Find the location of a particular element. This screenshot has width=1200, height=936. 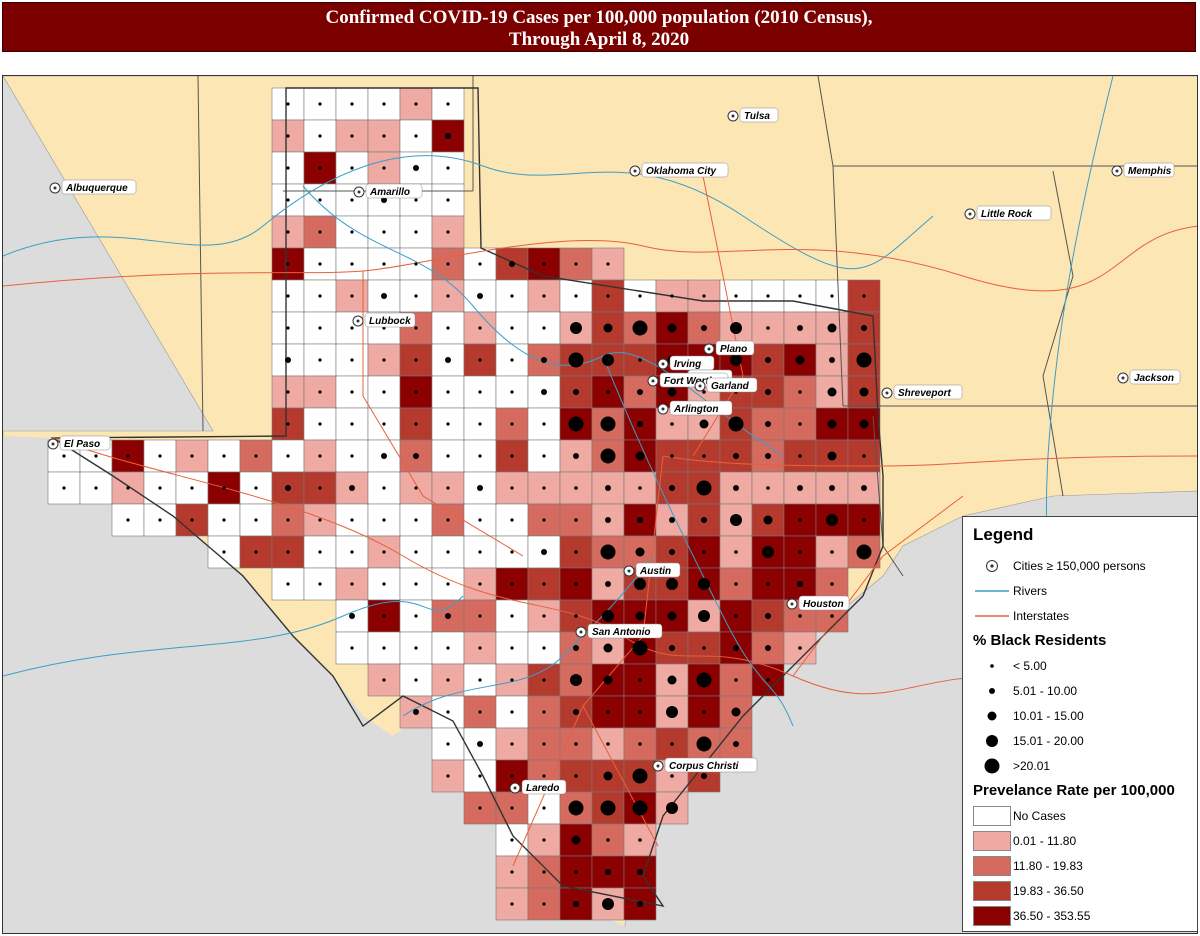

city-san-antonio: San Antonio is located at coordinates (619, 631).